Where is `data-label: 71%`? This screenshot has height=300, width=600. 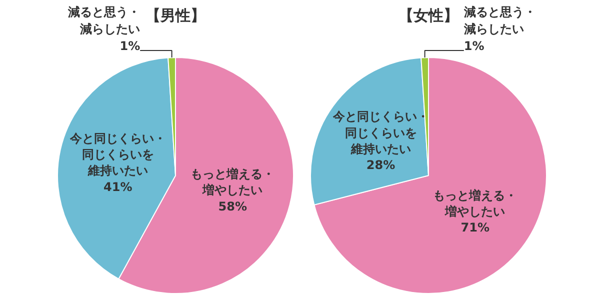 data-label: 71% is located at coordinates (475, 227).